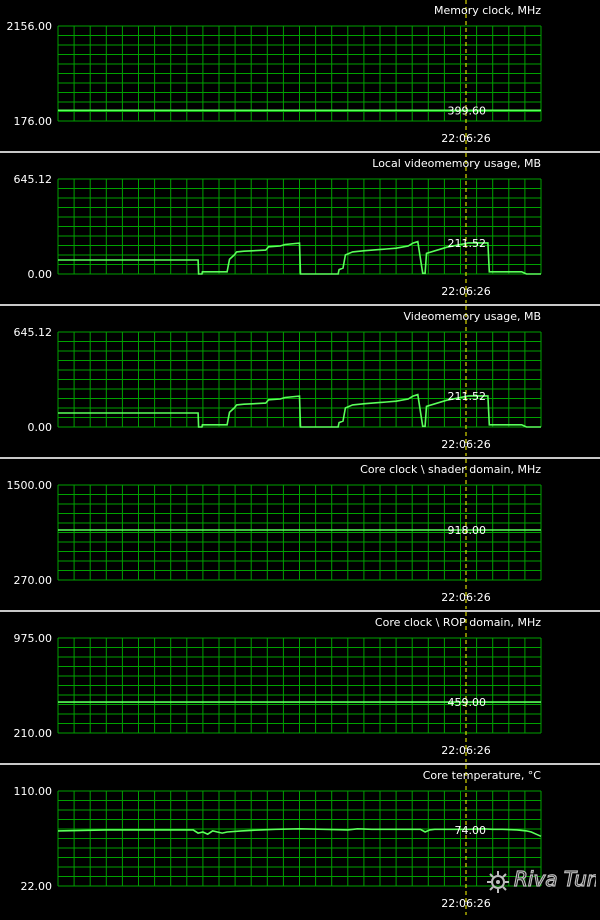 The image size is (600, 920). I want to click on y-axis-max-label: 2156.00, so click(30, 26).